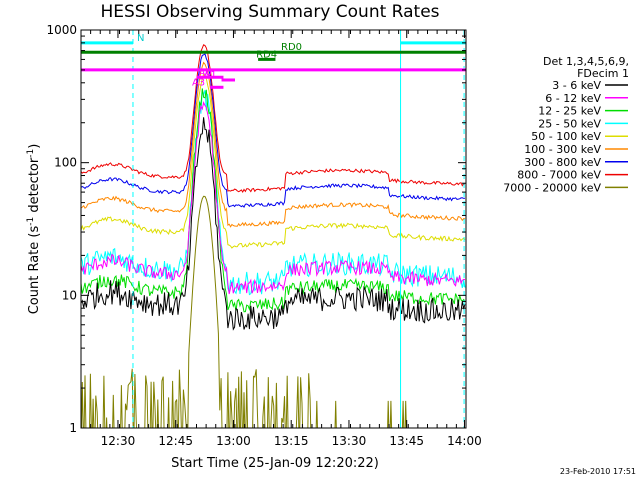 This screenshot has height=480, width=640. Describe the element at coordinates (205, 72) in the screenshot. I see `annotation-label: A0` at that location.